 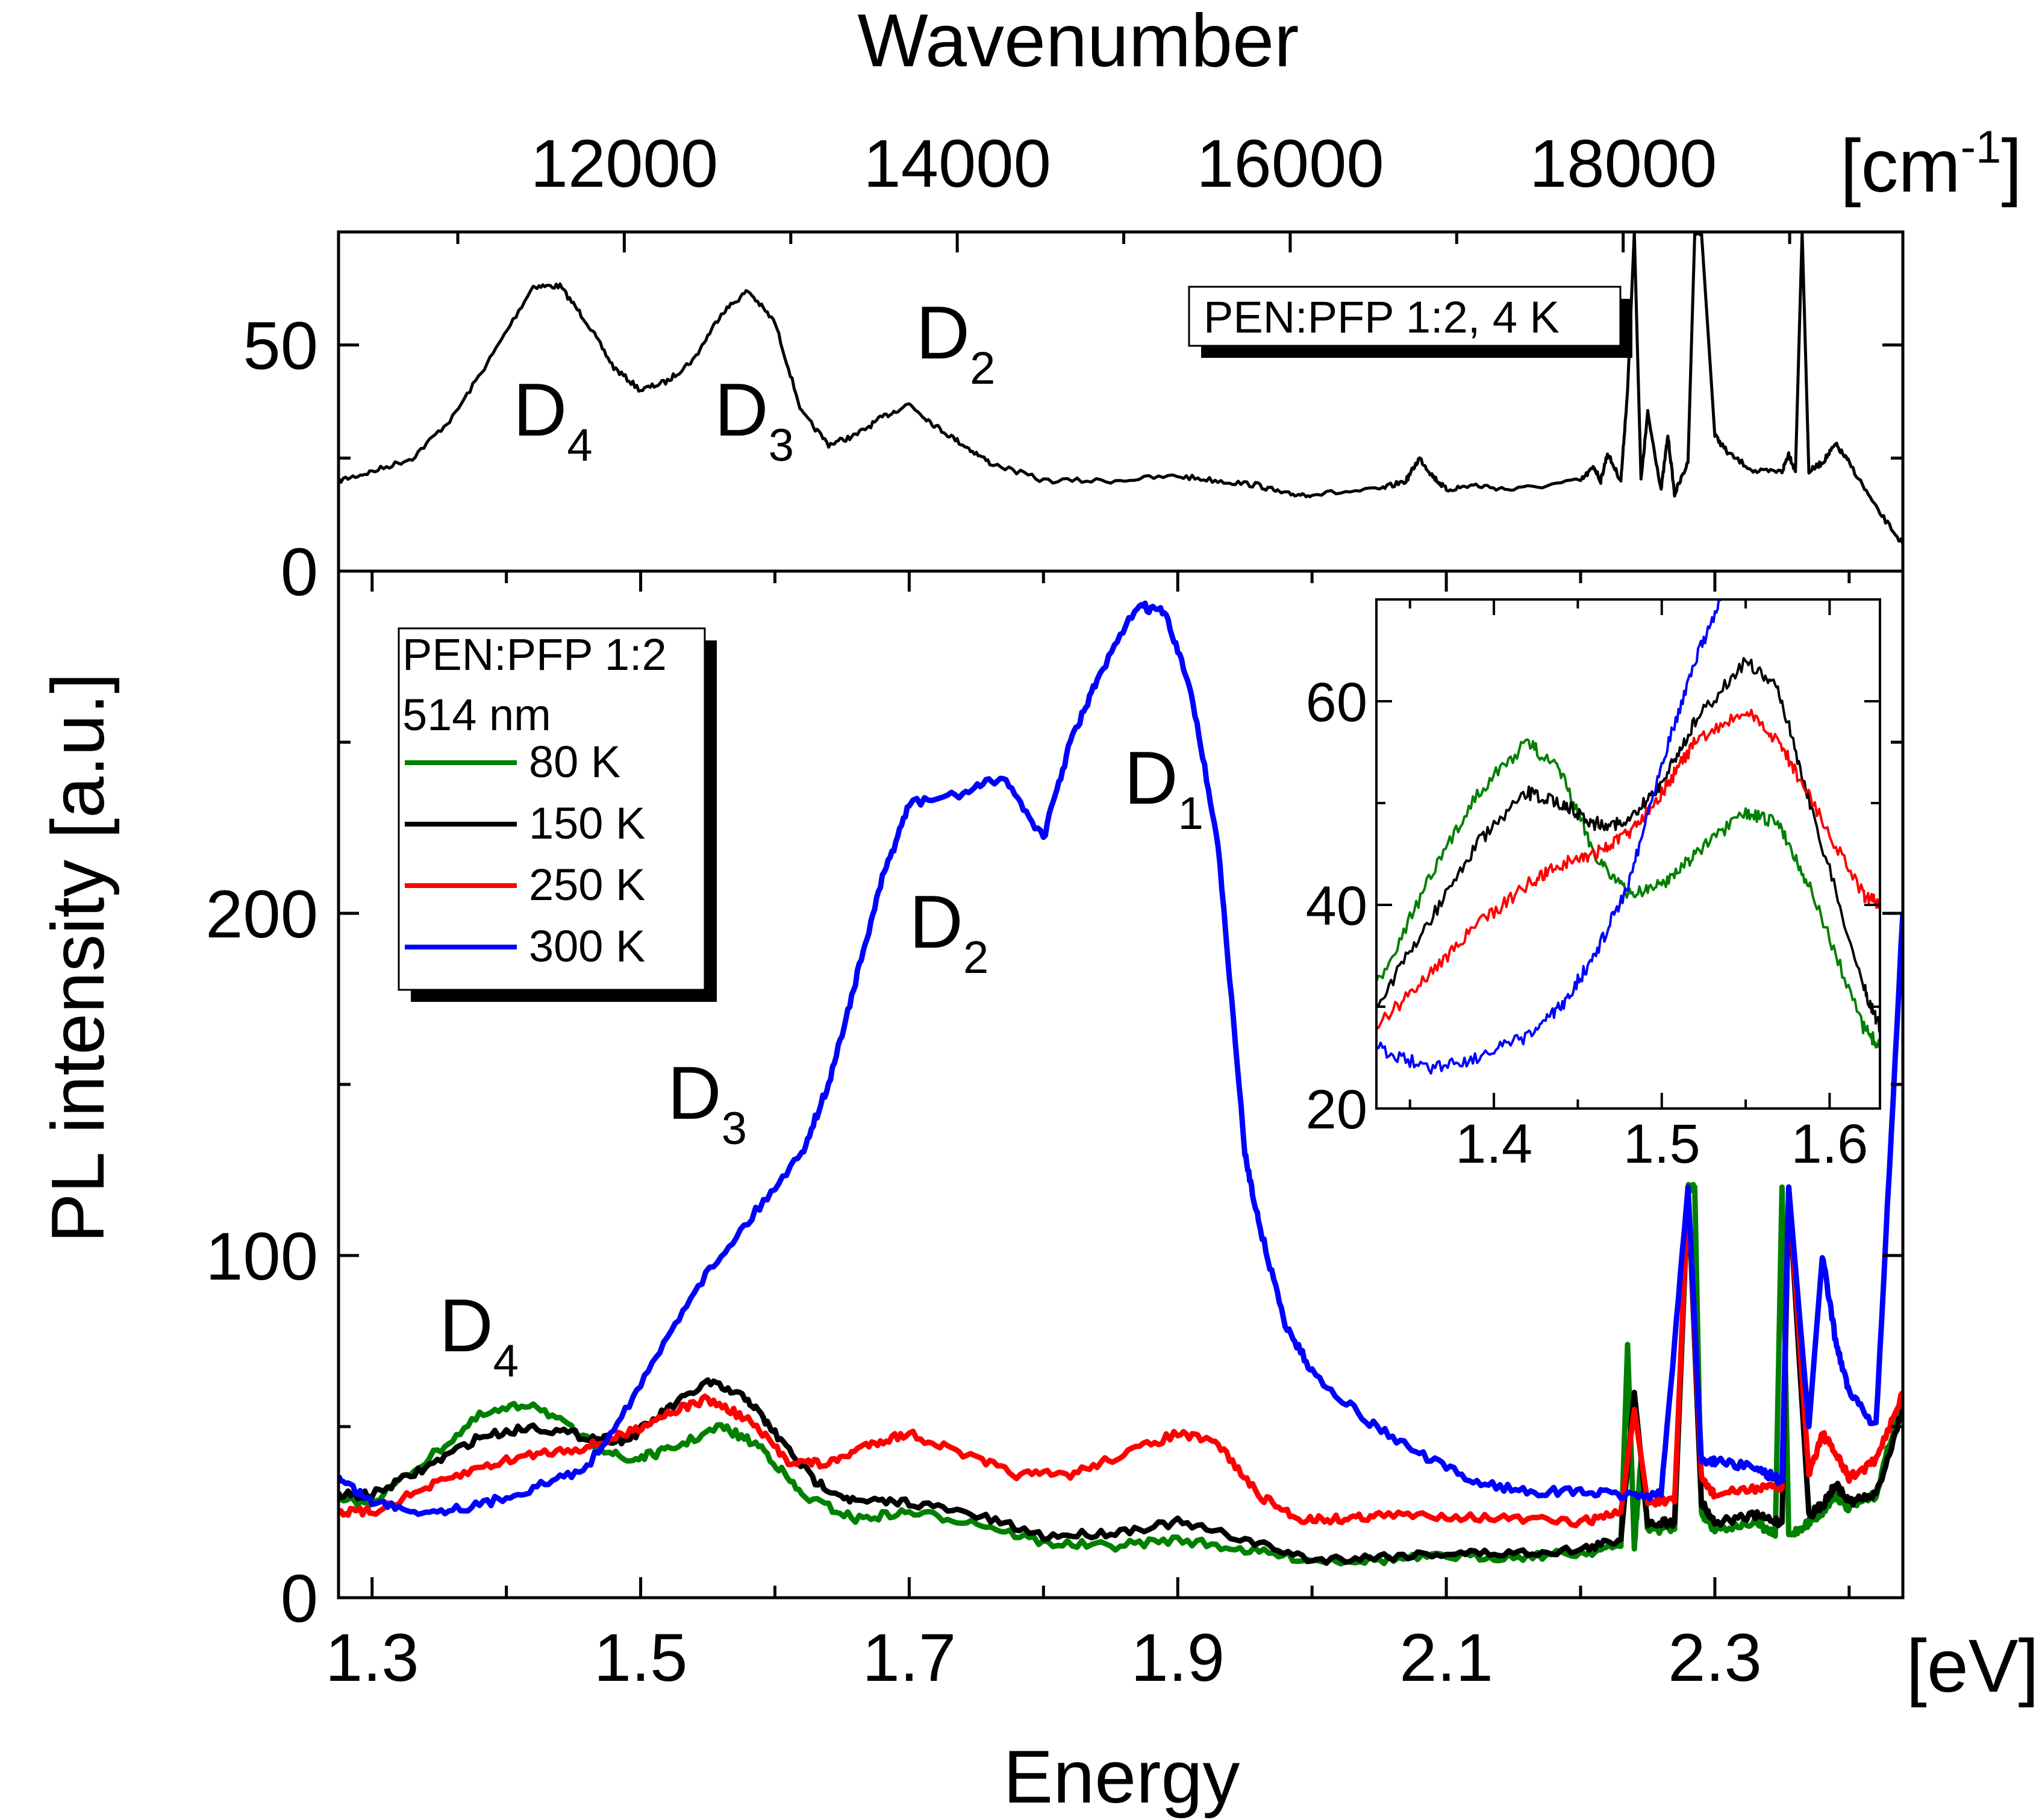 What do you see at coordinates (1623, 164) in the screenshot?
I see `top-x-tick-label: 18000` at bounding box center [1623, 164].